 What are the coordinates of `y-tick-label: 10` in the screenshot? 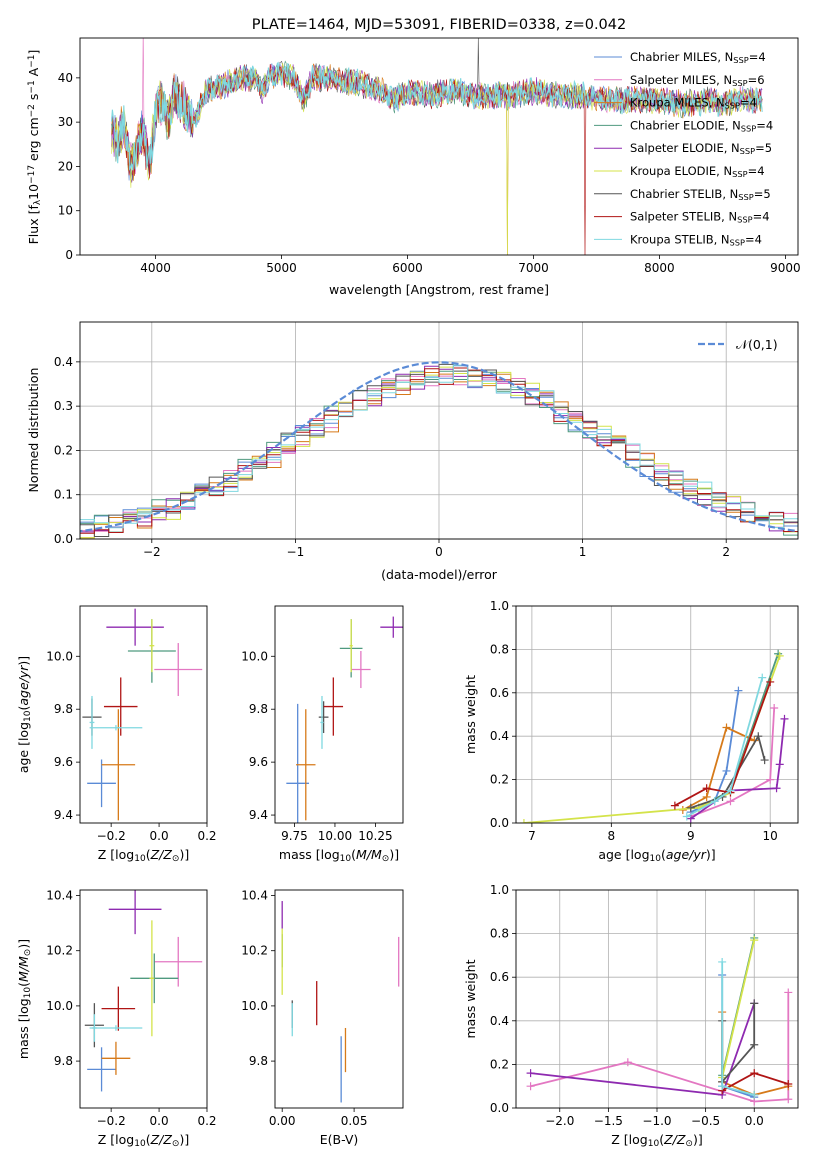 It's located at (65, 211).